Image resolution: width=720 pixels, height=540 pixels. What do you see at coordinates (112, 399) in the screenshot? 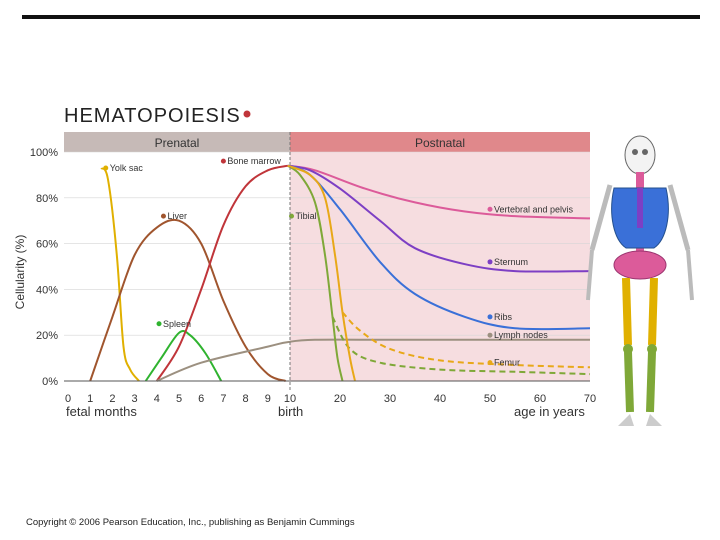
I see `x-tick-label: 2` at bounding box center [112, 399].